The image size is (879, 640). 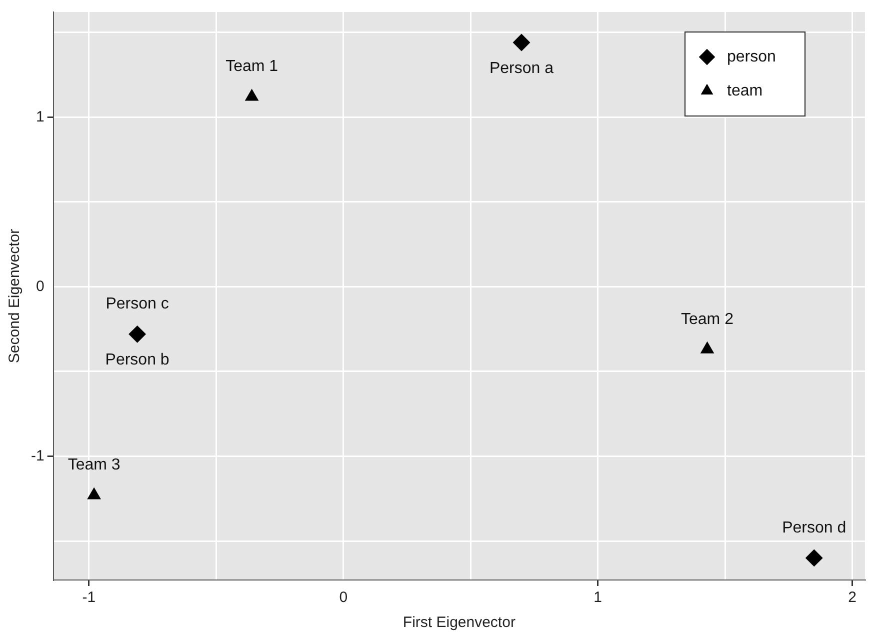 What do you see at coordinates (598, 597) in the screenshot?
I see `x-tick-label: 1` at bounding box center [598, 597].